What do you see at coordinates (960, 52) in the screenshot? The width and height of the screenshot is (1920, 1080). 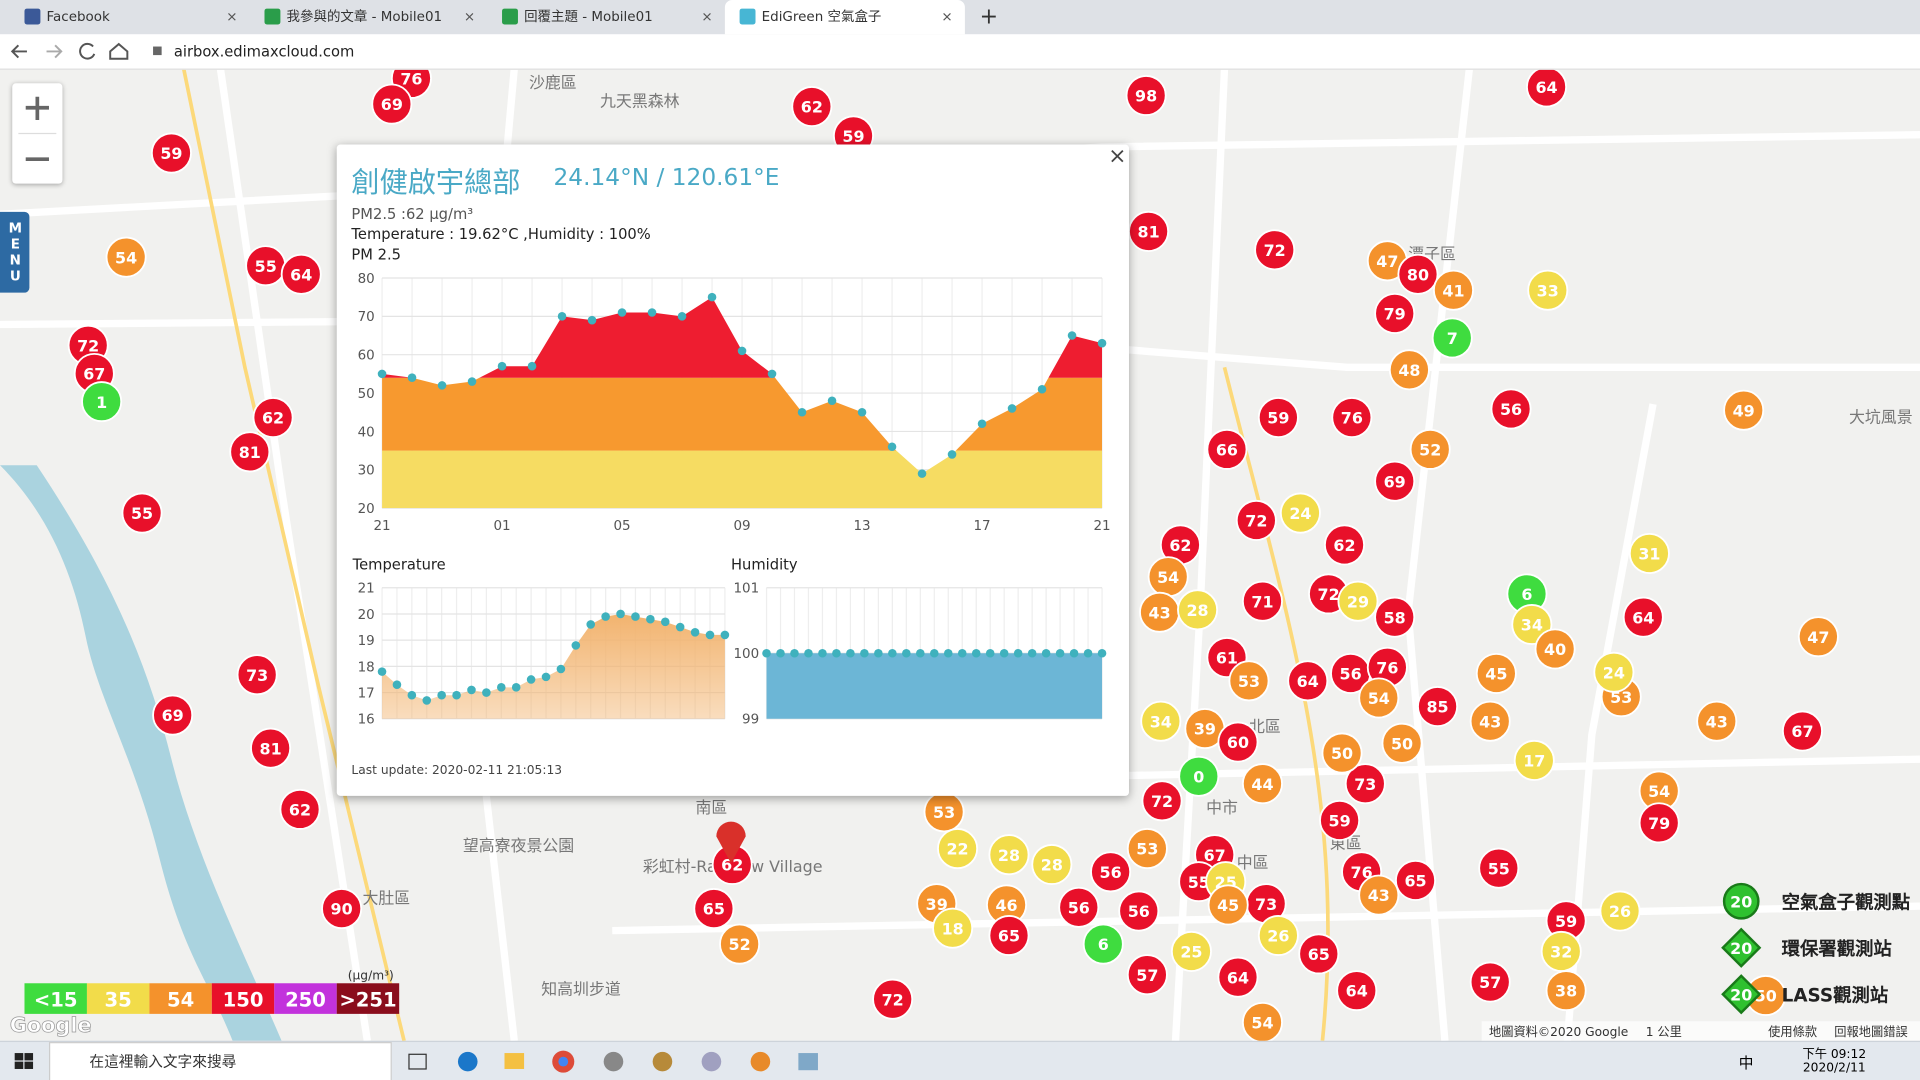 I see `address-bar: airbox.edimaxcloud.com` at bounding box center [960, 52].